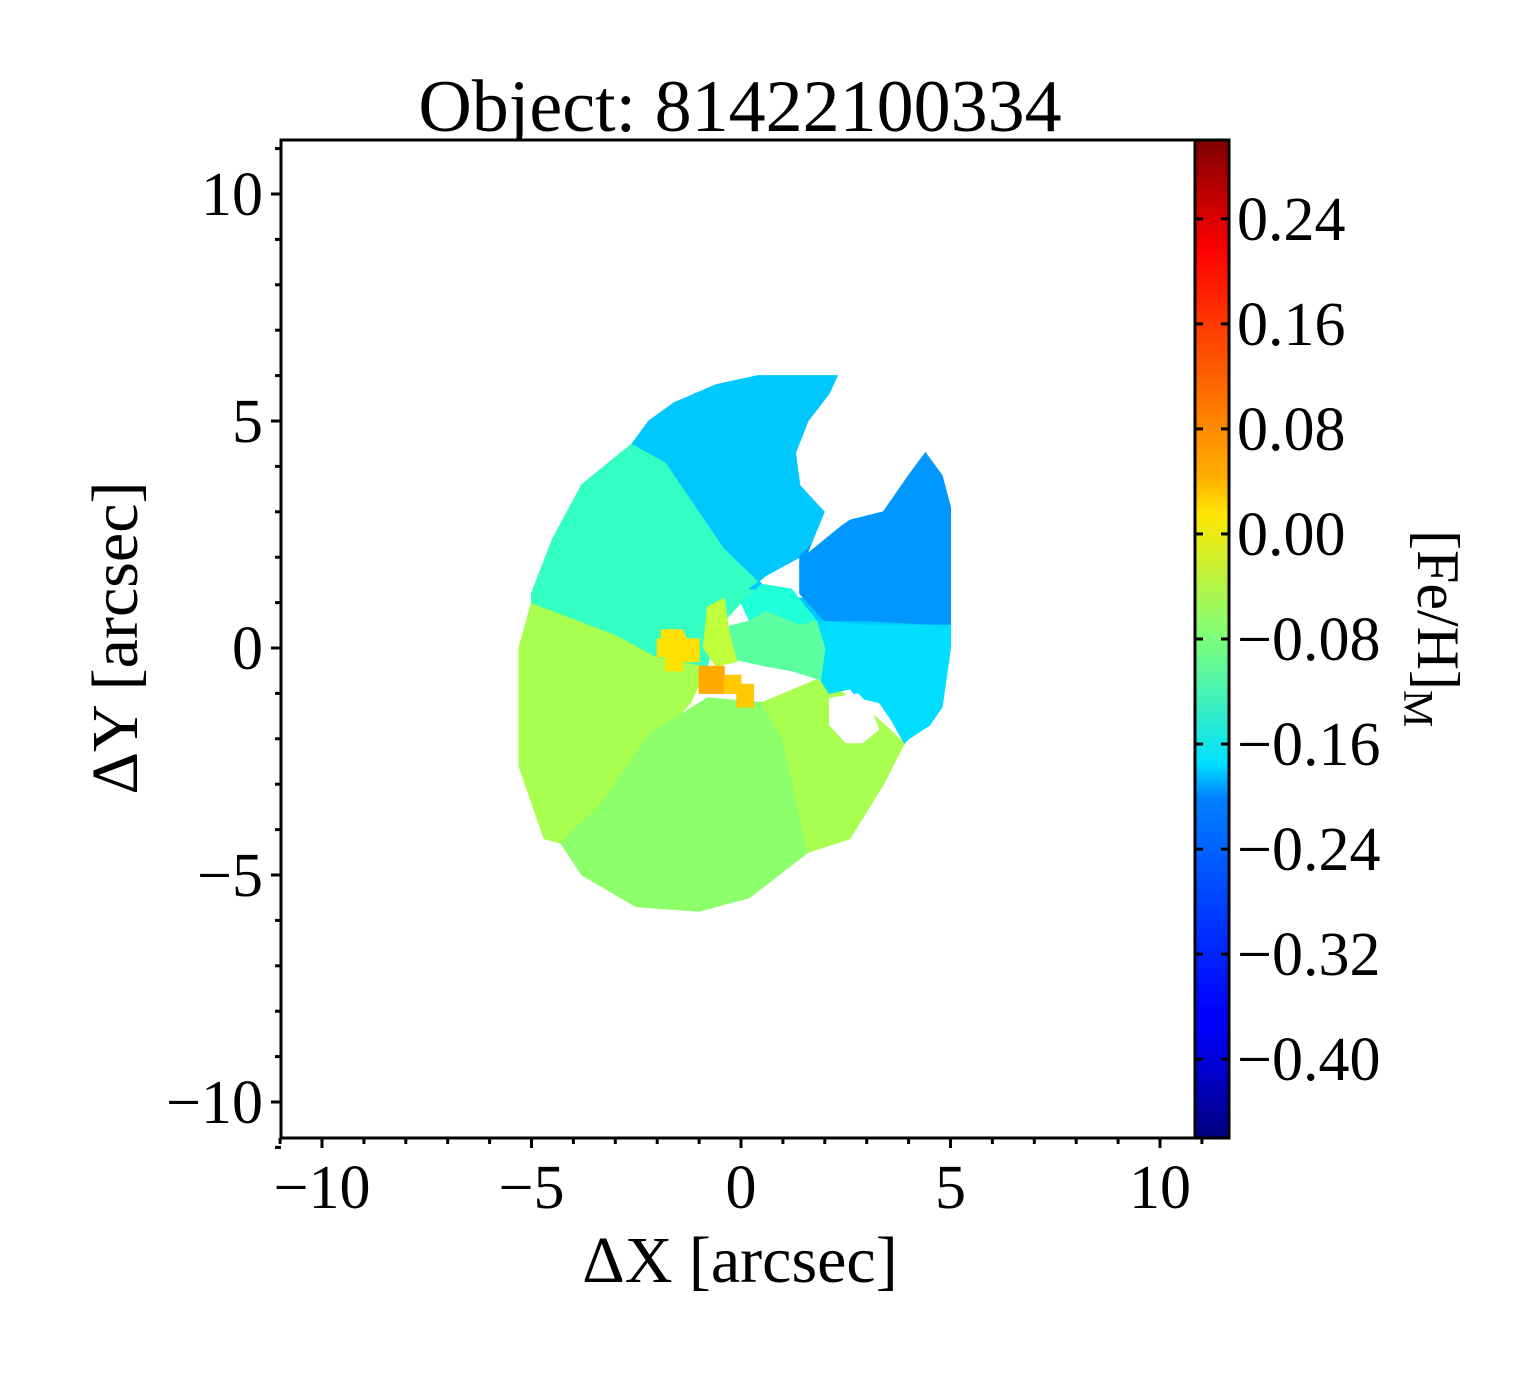  What do you see at coordinates (1308, 850) in the screenshot?
I see `colorbar-tick-label: −0.24` at bounding box center [1308, 850].